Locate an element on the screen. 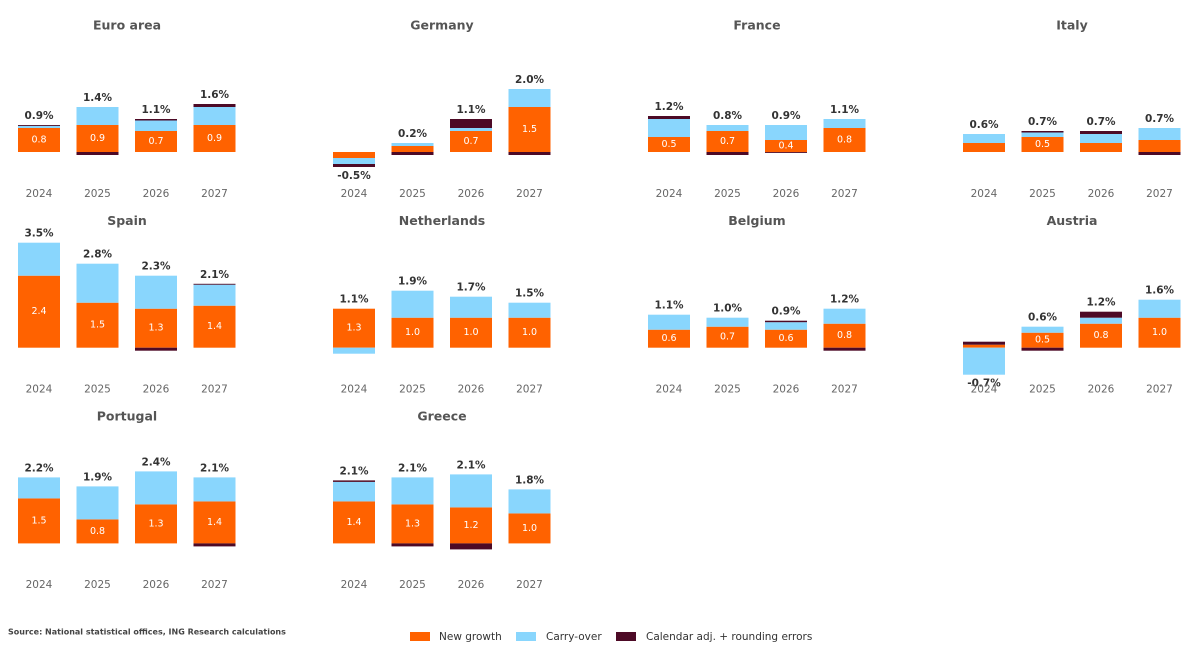 Image resolution: width=1200 pixels, height=654 pixels. segment-label: 0.6 is located at coordinates (785, 338).